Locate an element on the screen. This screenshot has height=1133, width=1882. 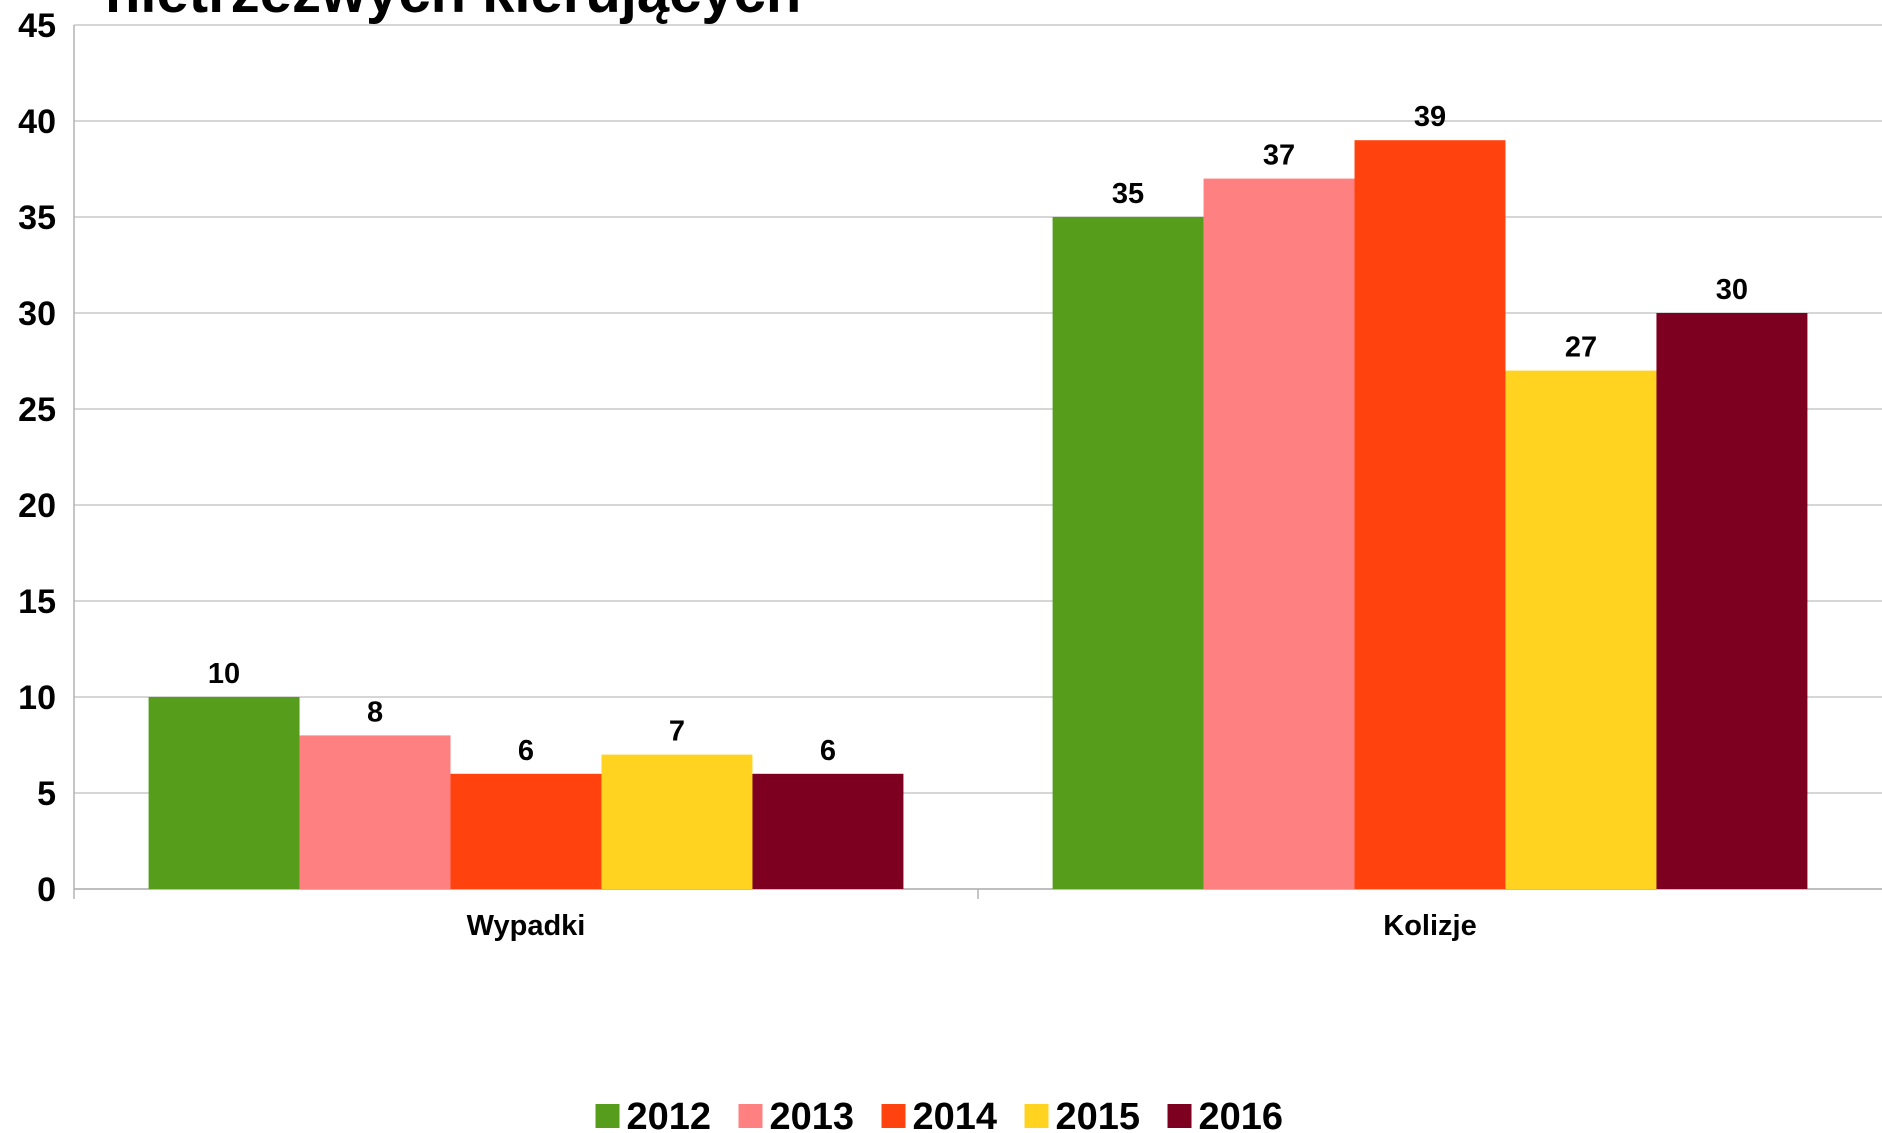
data-label: 37 is located at coordinates (1279, 156).